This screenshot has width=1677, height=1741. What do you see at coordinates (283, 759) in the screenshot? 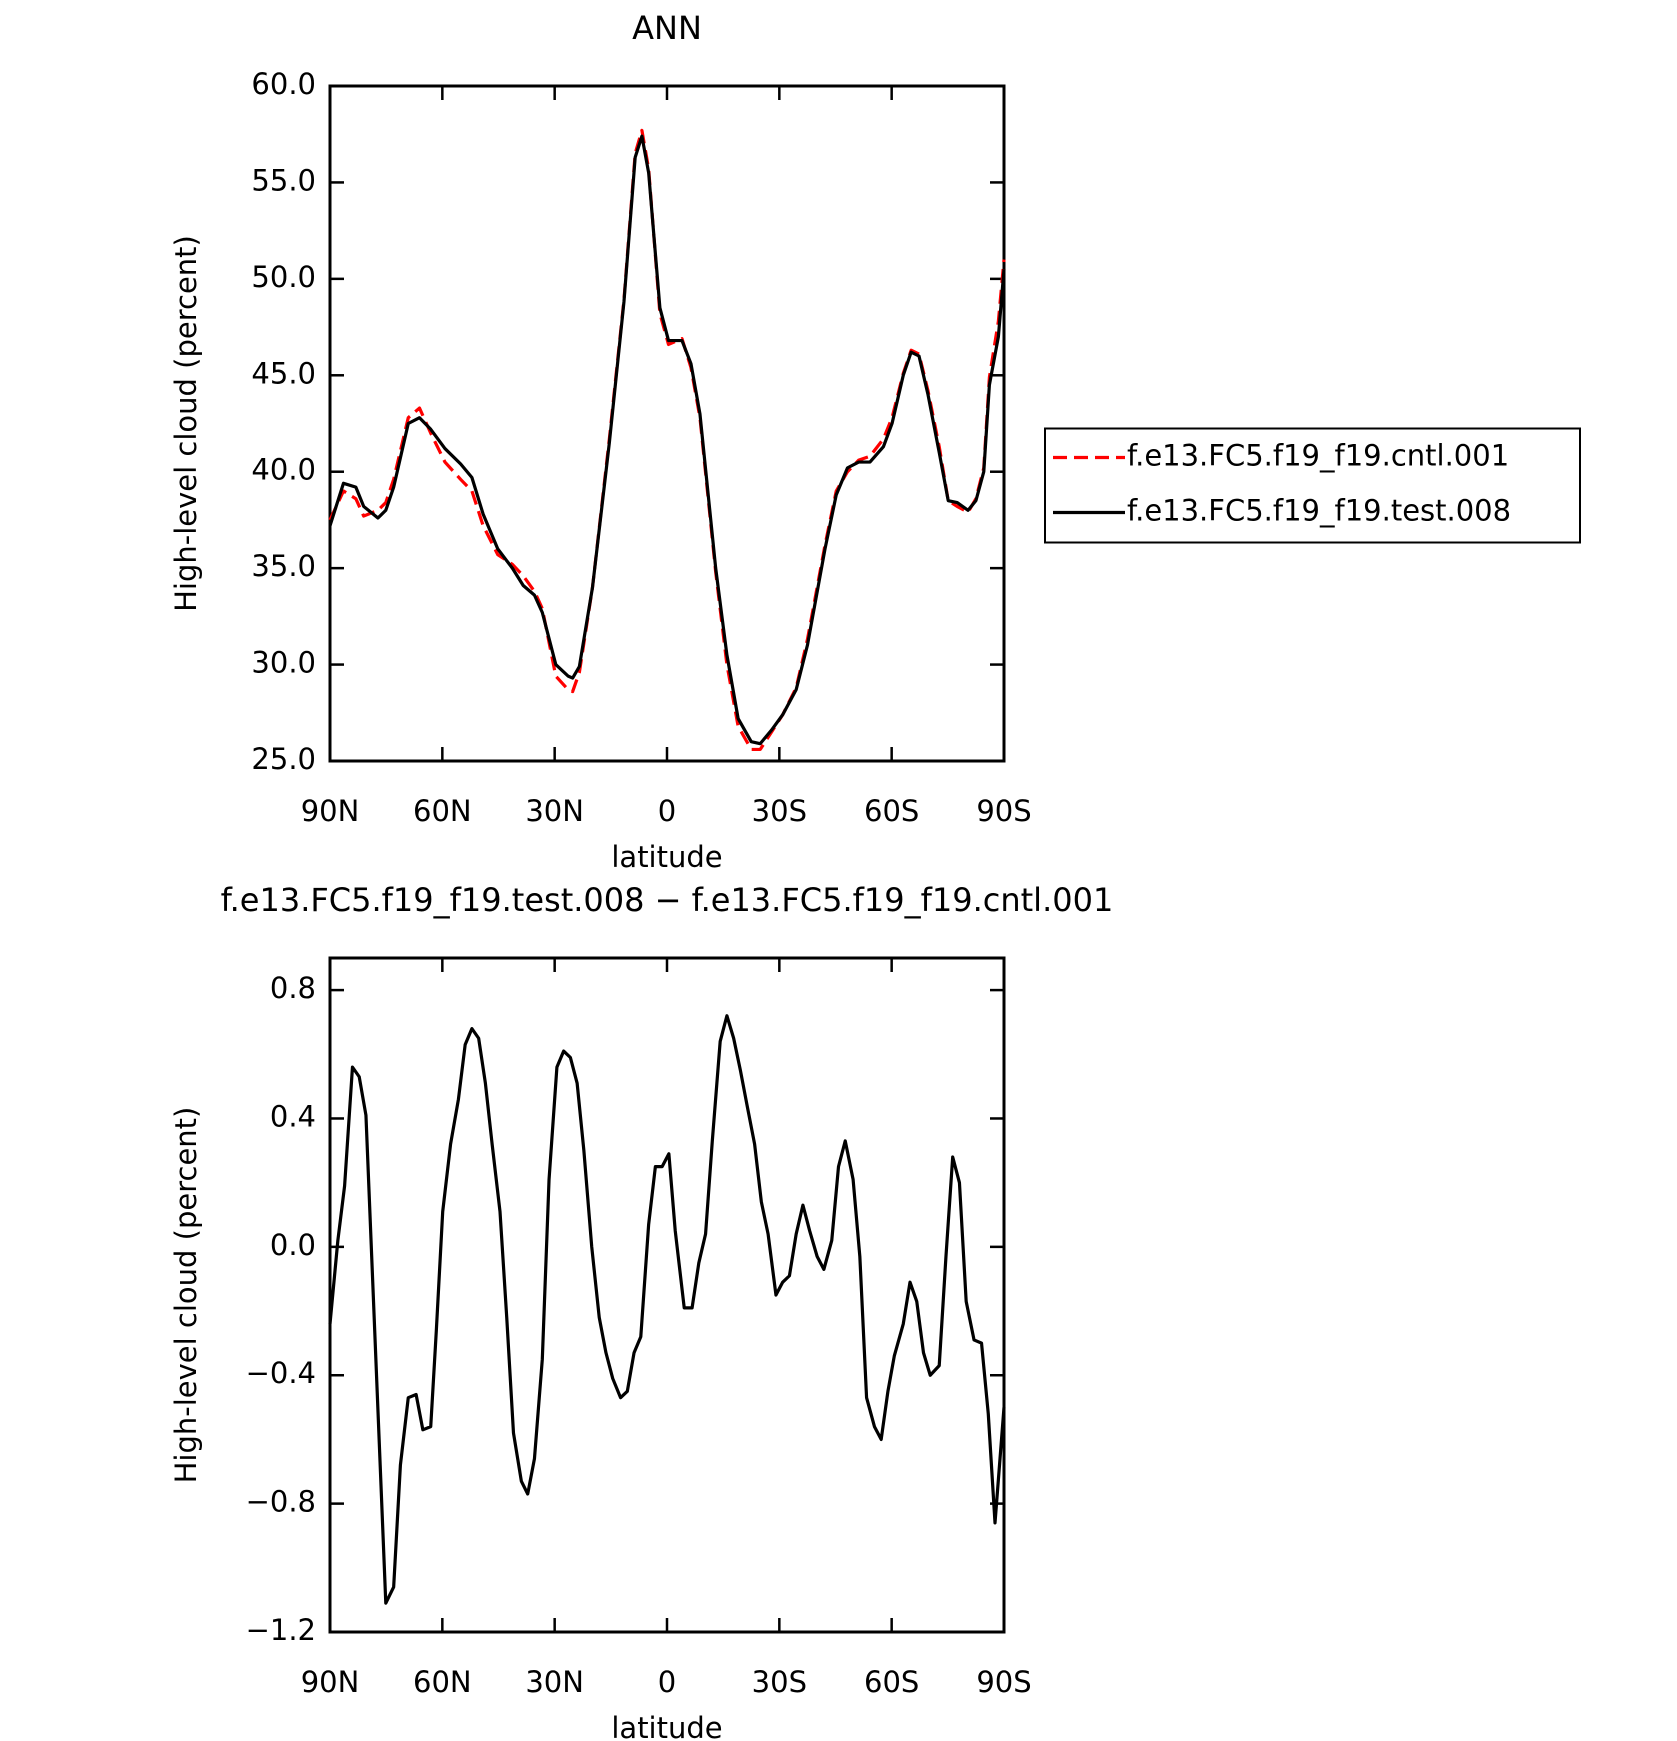
I see `y-tick-label: 25.0` at bounding box center [283, 759].